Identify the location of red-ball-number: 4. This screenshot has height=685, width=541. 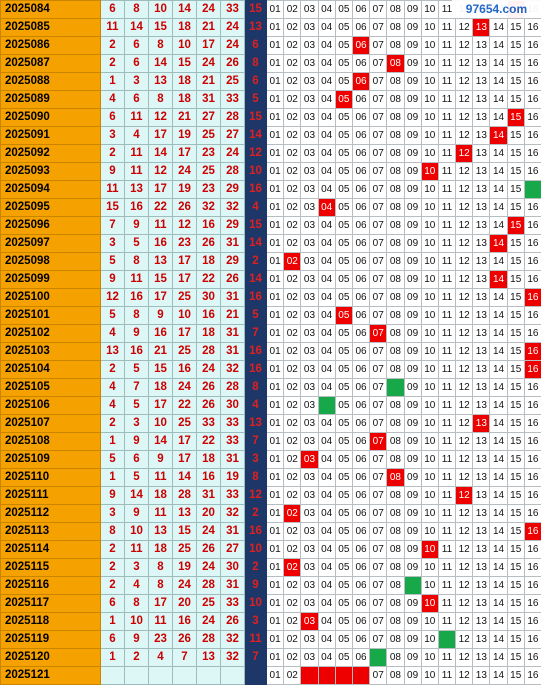
(137, 136).